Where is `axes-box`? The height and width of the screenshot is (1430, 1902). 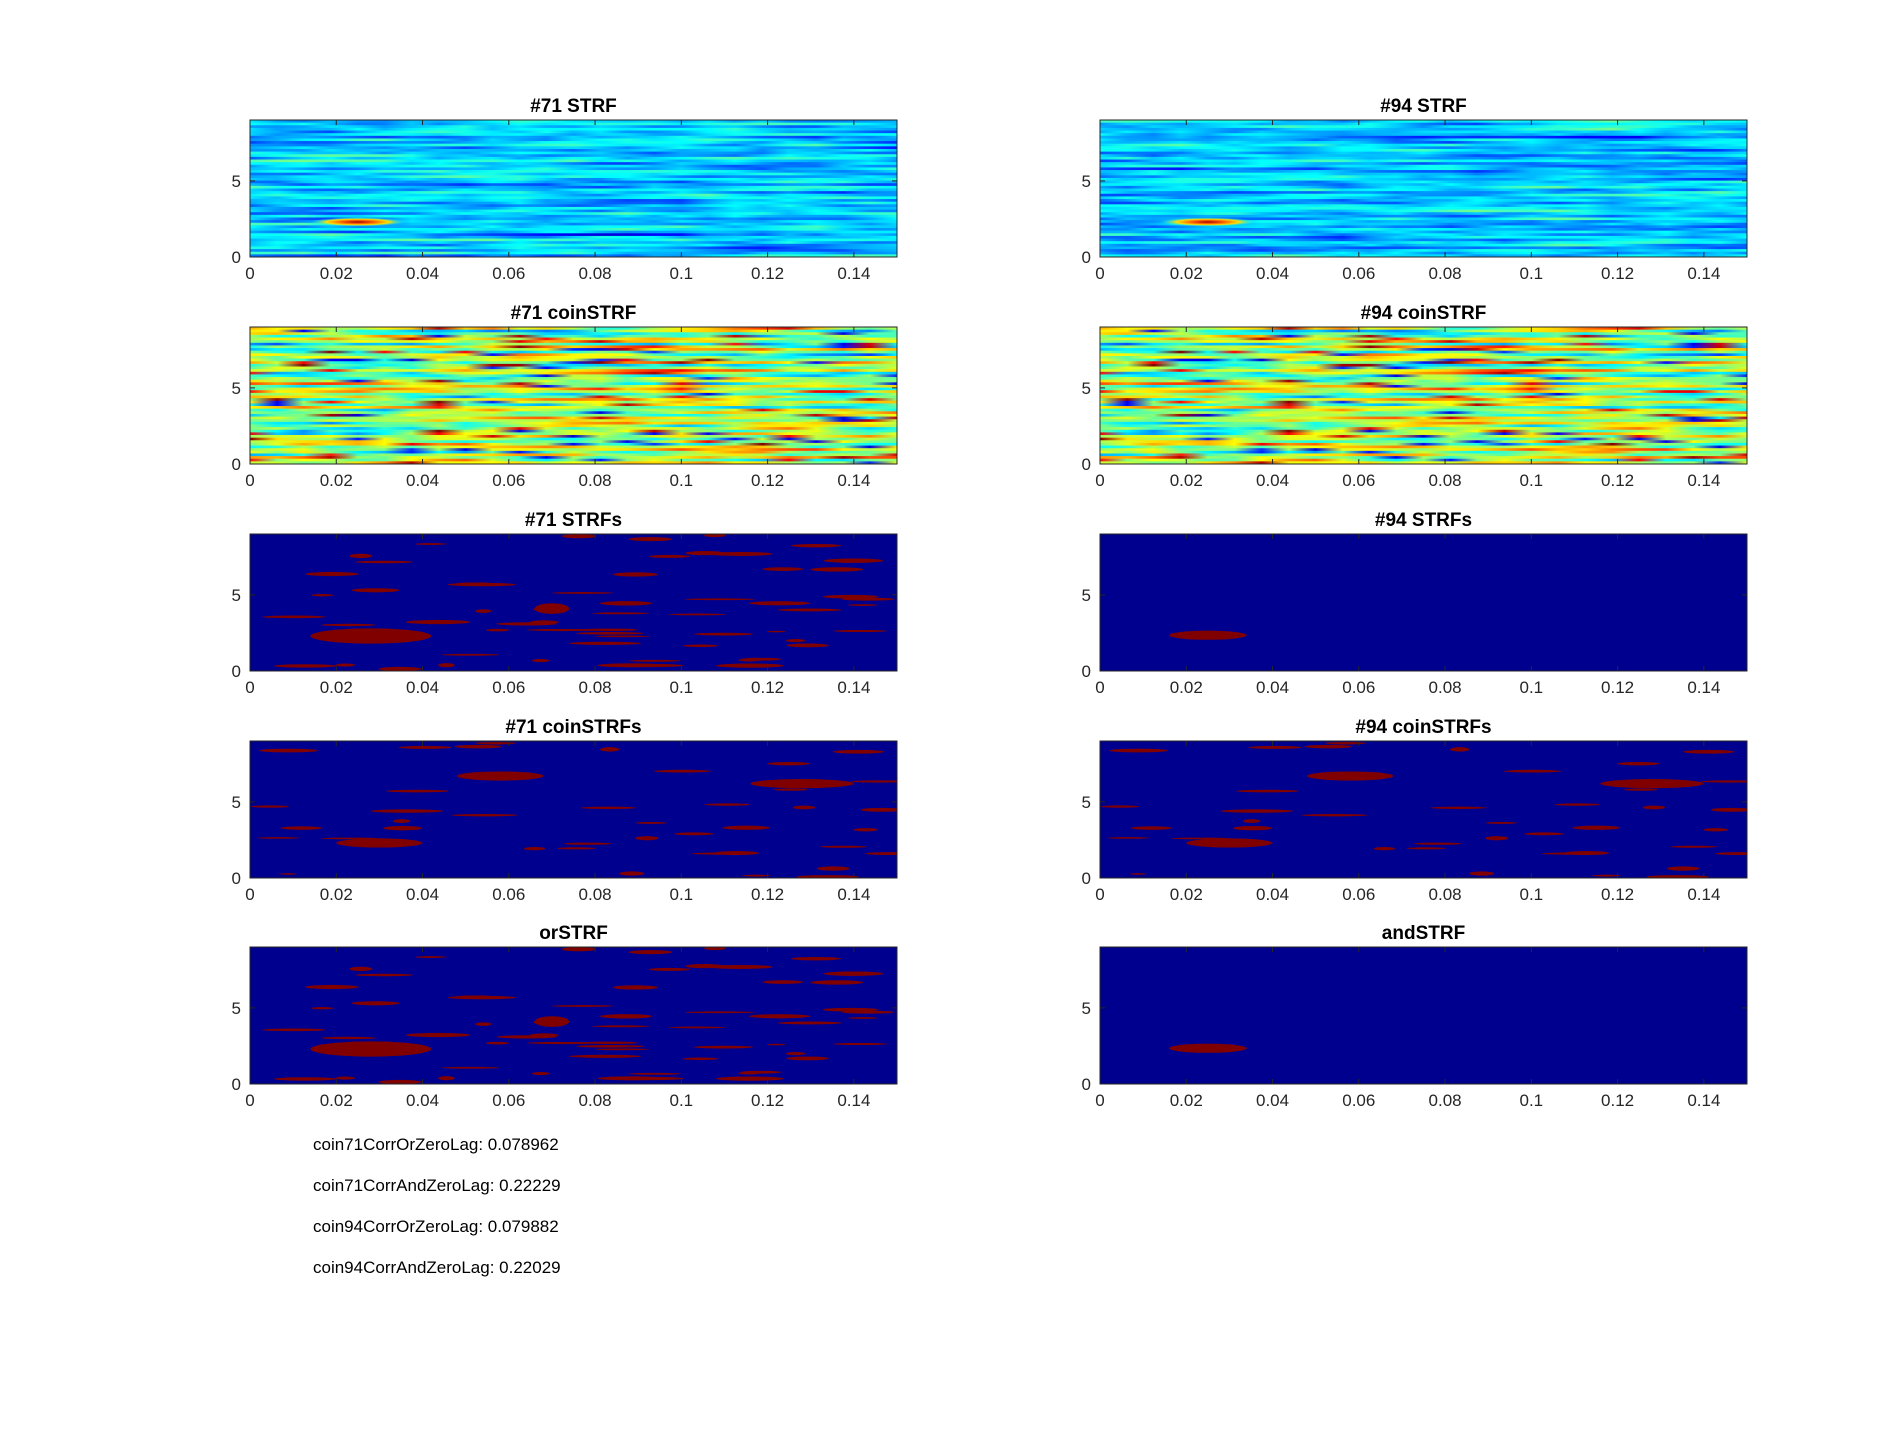 axes-box is located at coordinates (573, 602).